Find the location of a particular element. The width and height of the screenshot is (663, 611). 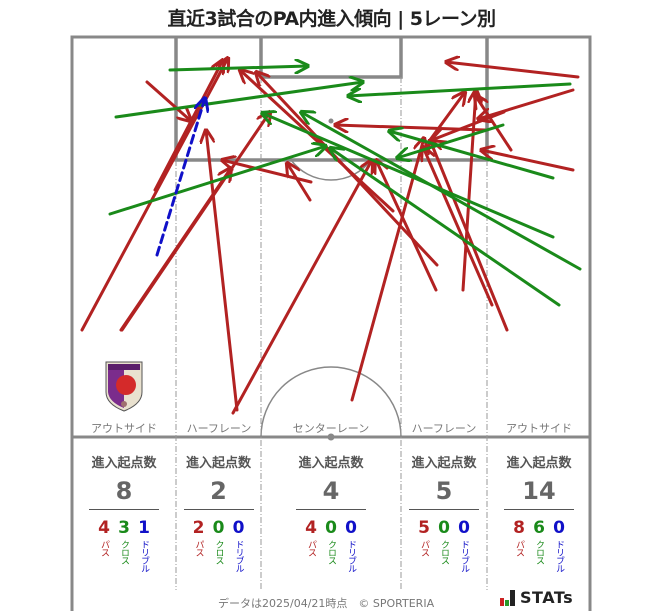

lane-stats-outside-left: 進入起点数 8 4 パス 3 クロス 1 ドリブル is located at coordinates (124, 512).